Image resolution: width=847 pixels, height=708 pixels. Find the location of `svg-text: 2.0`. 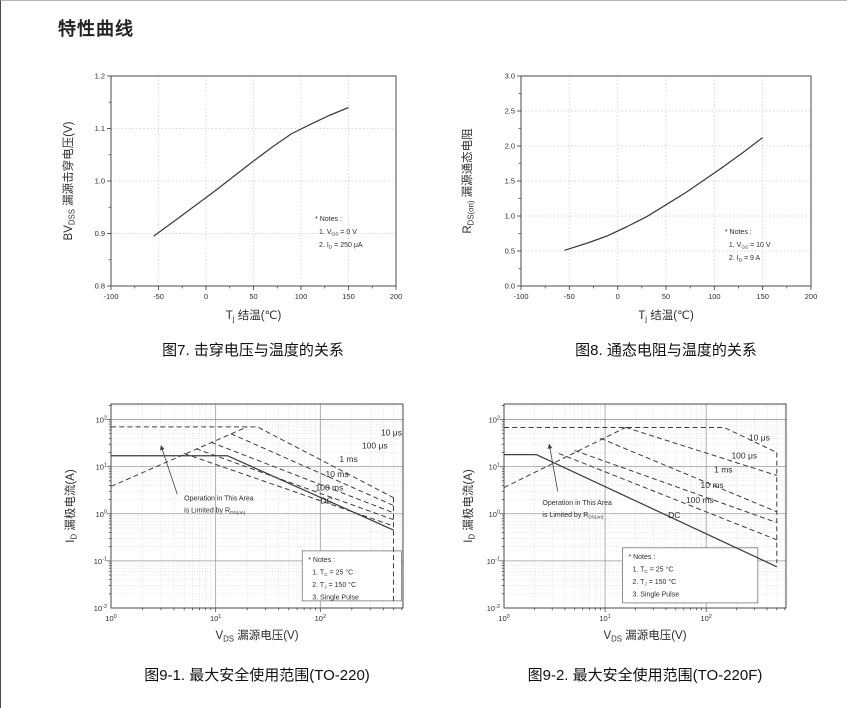

svg-text: 2.0 is located at coordinates (510, 146).